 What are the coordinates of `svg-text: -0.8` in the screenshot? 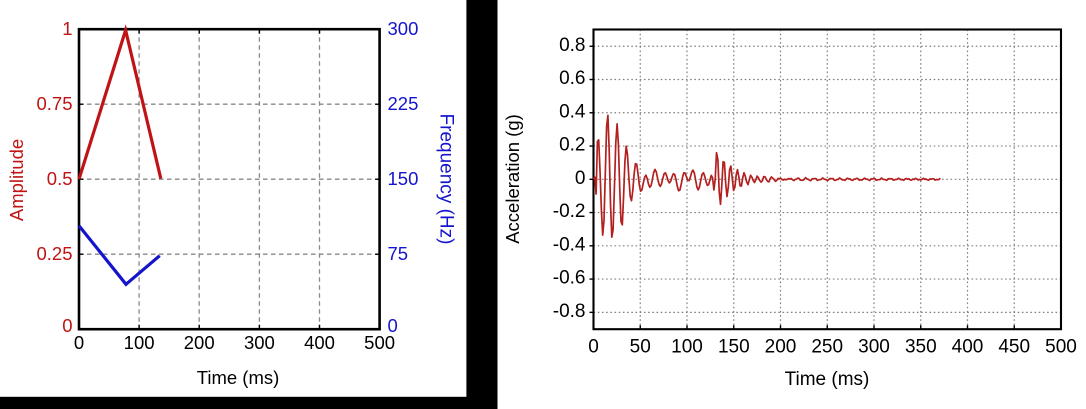 It's located at (569, 311).